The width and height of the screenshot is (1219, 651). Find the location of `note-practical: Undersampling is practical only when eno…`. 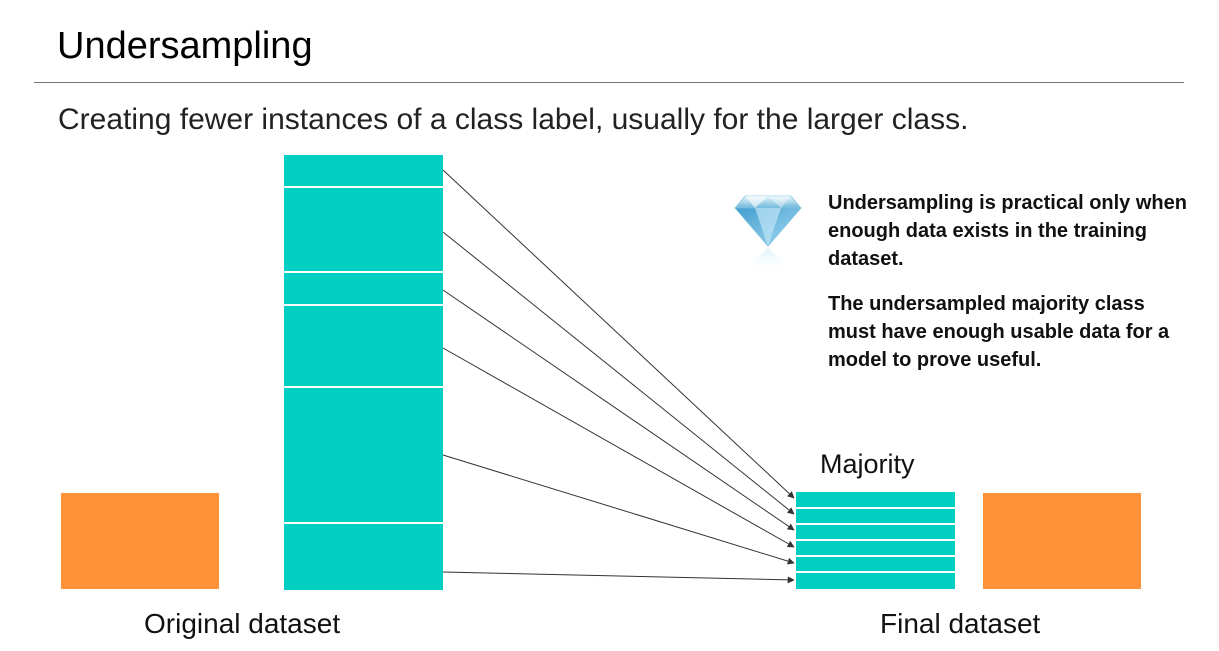

note-practical: Undersampling is practical only when eno… is located at coordinates (1007, 231).